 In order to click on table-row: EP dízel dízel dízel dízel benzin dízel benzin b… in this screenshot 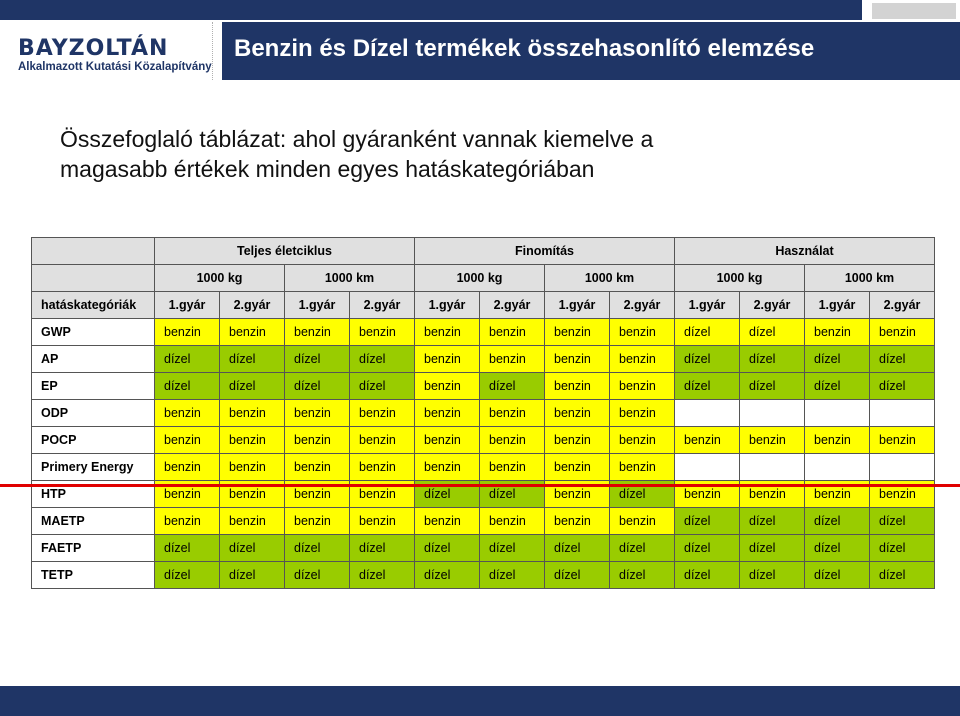, I will do `click(483, 386)`.